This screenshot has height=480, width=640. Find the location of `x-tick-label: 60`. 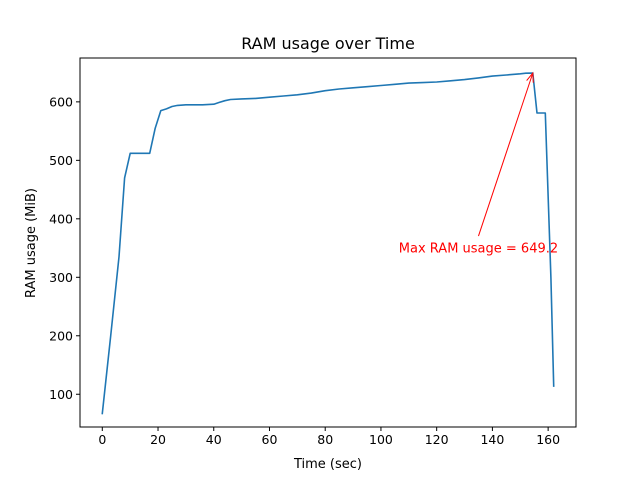

x-tick-label: 60 is located at coordinates (270, 439).